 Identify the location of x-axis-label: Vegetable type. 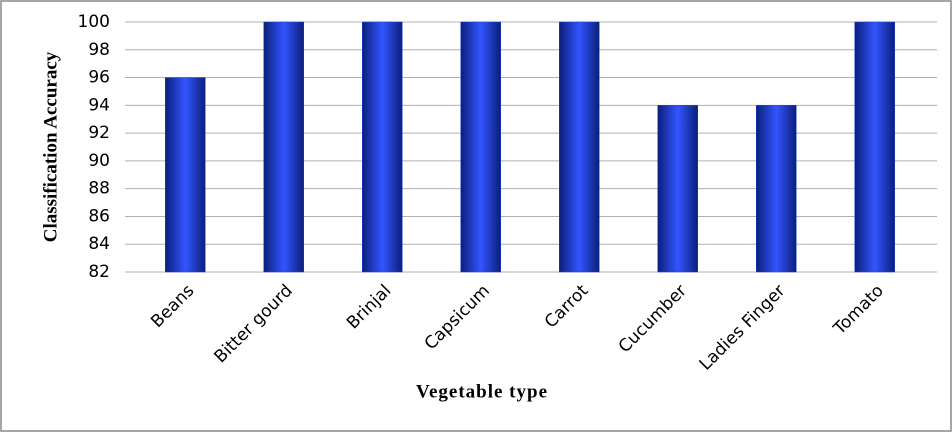
(482, 391).